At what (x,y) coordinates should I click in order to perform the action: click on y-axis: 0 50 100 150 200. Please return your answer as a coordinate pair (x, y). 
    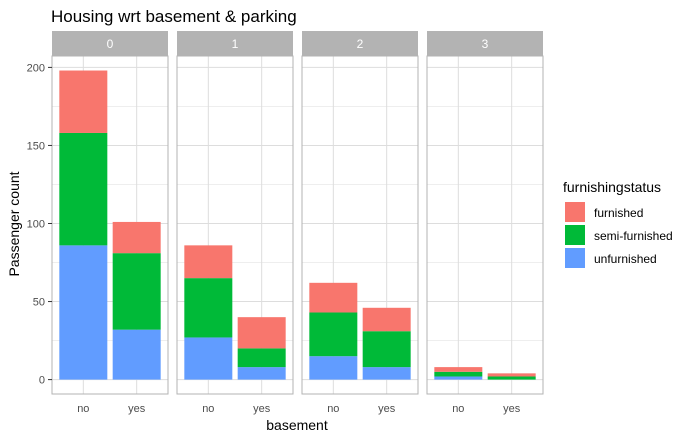
    Looking at the image, I should click on (39, 224).